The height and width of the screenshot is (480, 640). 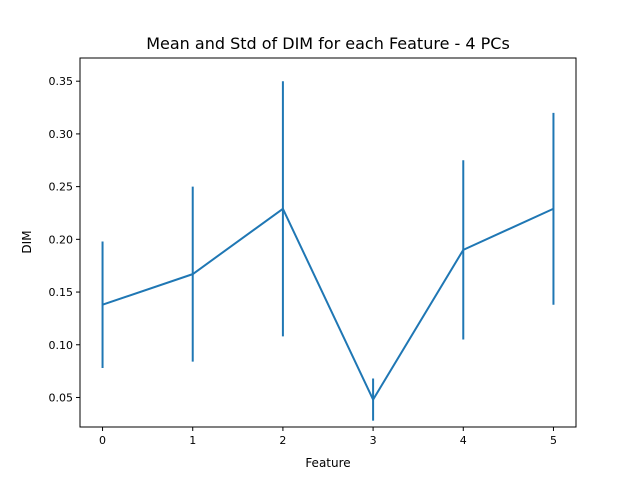 What do you see at coordinates (282, 440) in the screenshot?
I see `x-tick-label: 2` at bounding box center [282, 440].